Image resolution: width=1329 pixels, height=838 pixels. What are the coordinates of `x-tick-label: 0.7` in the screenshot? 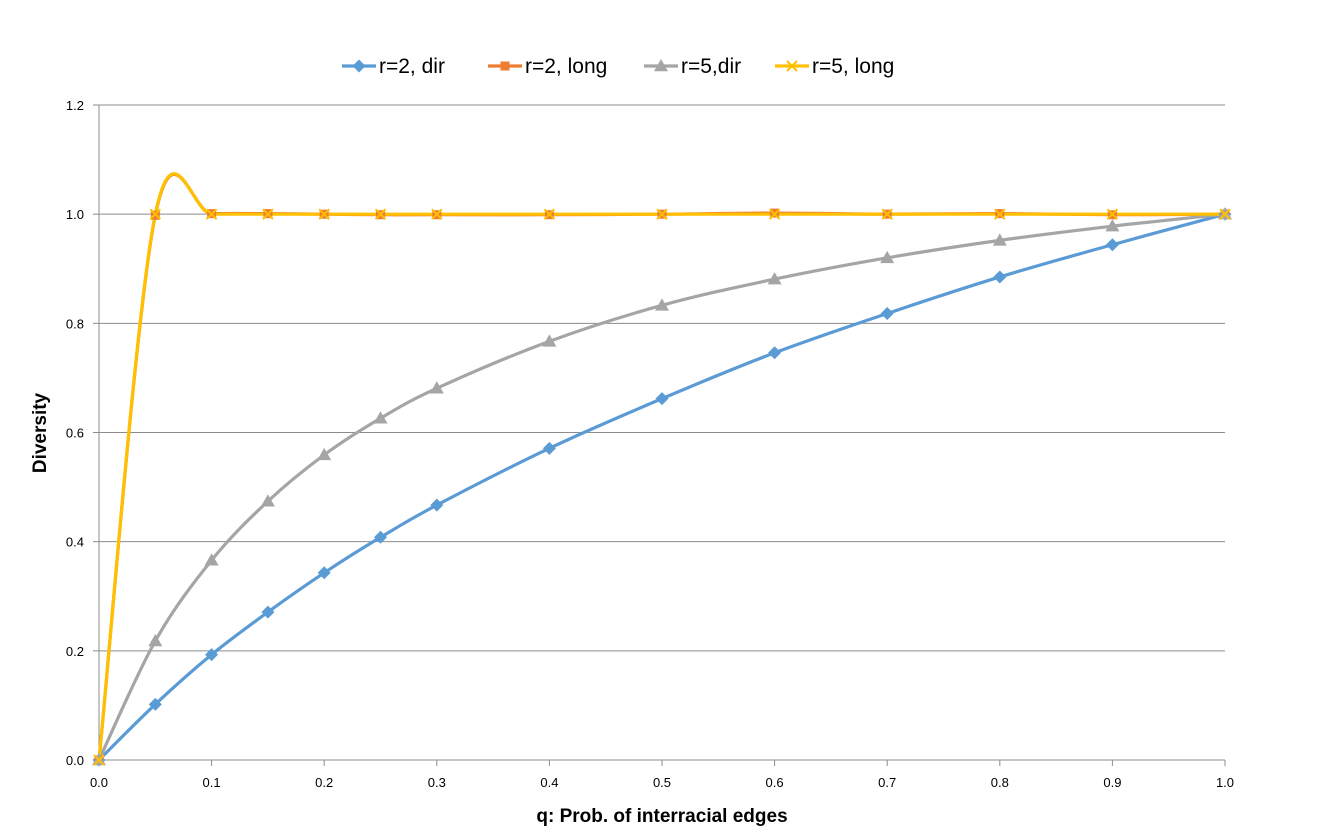 It's located at (887, 782).